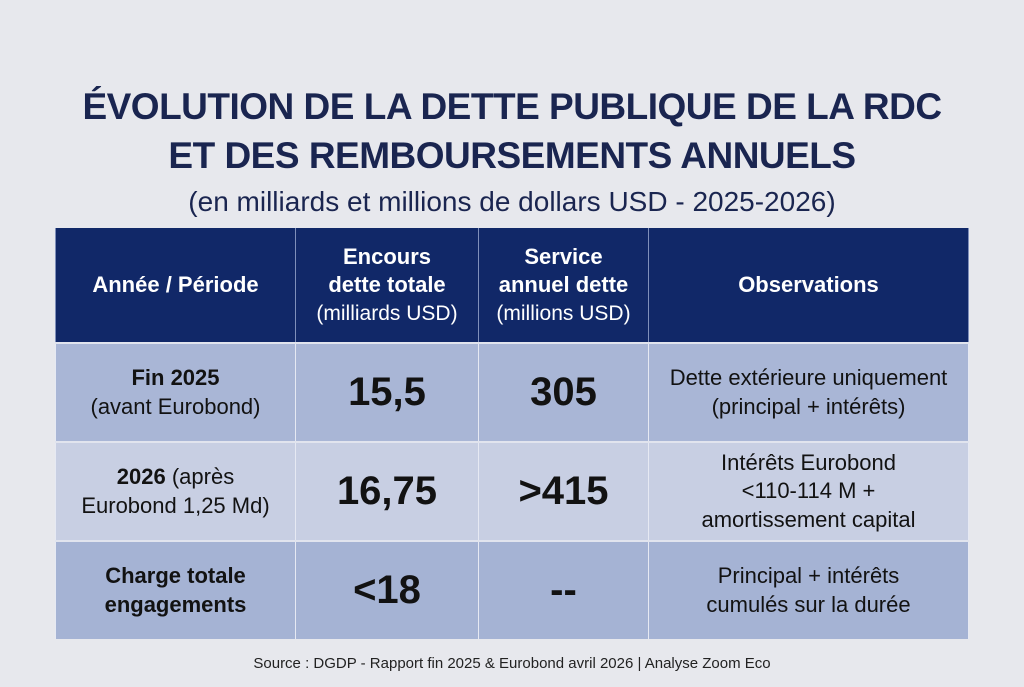  Describe the element at coordinates (175, 406) in the screenshot. I see `period-detail: (avant Eurobond)` at that location.